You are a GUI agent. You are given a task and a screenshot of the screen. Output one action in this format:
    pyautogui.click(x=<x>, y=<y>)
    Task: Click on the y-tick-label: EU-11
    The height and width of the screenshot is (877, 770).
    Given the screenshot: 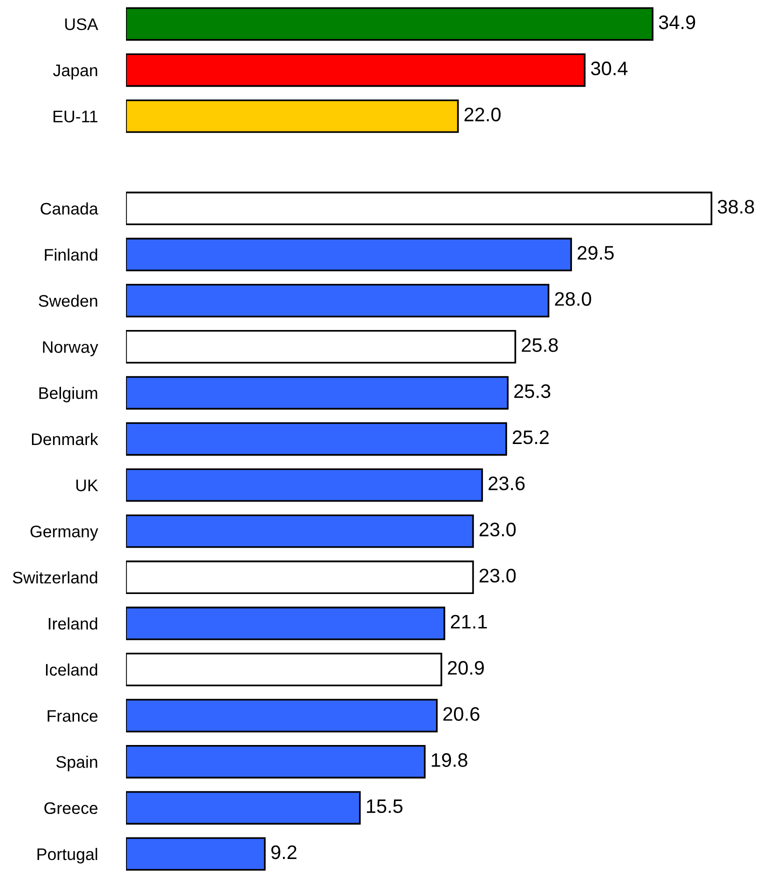 What is the action you would take?
    pyautogui.click(x=76, y=116)
    